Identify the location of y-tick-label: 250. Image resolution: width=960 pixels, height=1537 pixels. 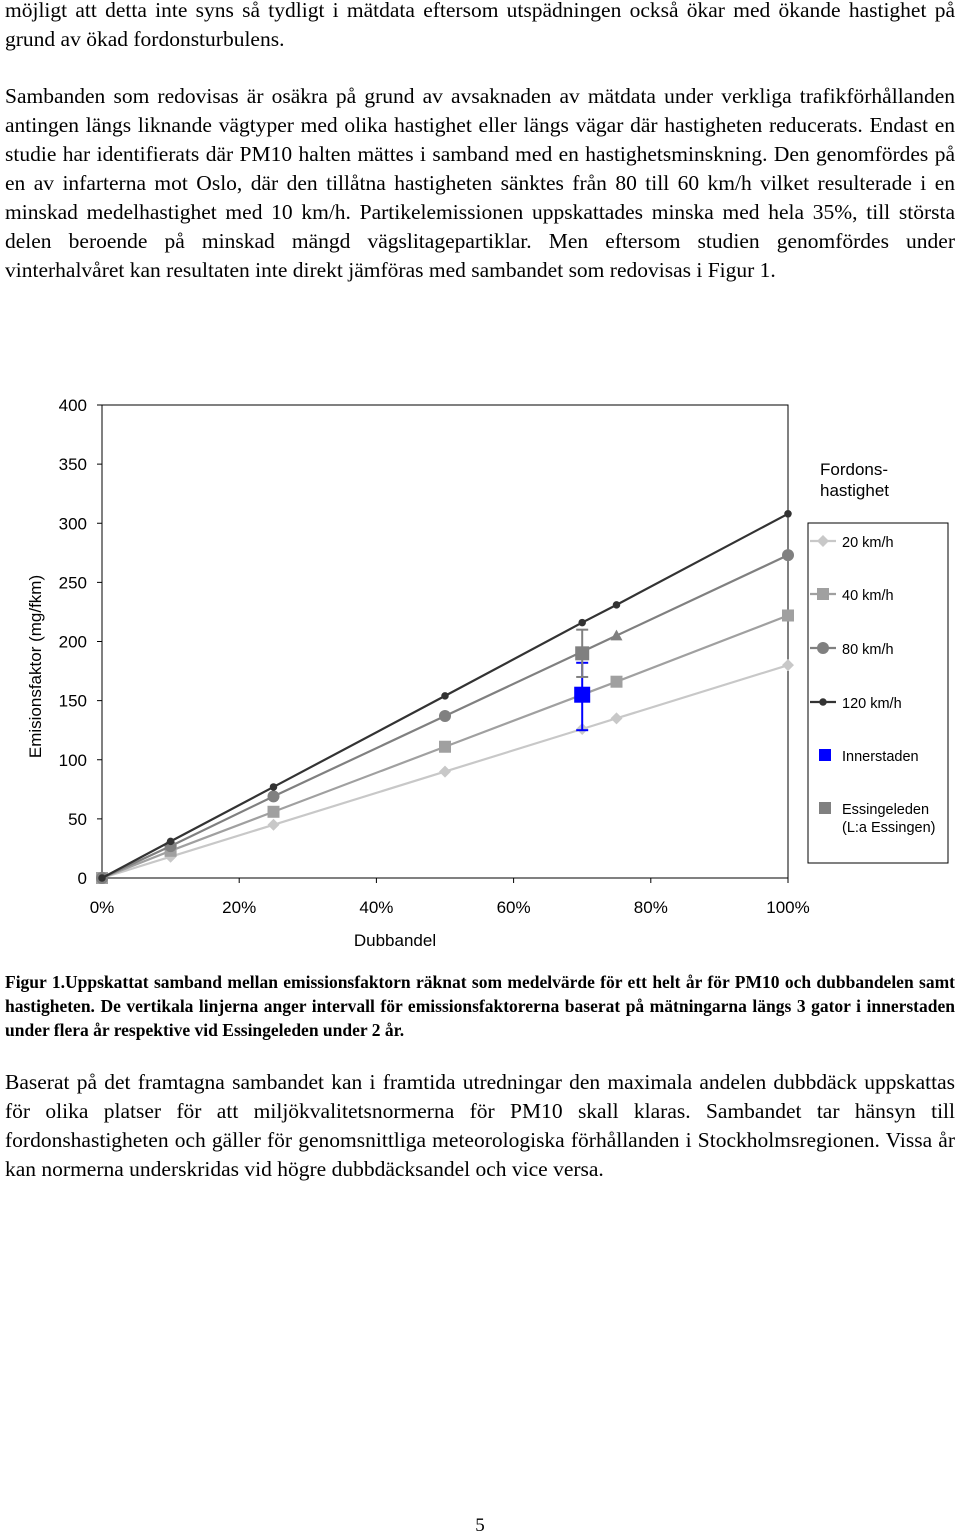
(73, 582).